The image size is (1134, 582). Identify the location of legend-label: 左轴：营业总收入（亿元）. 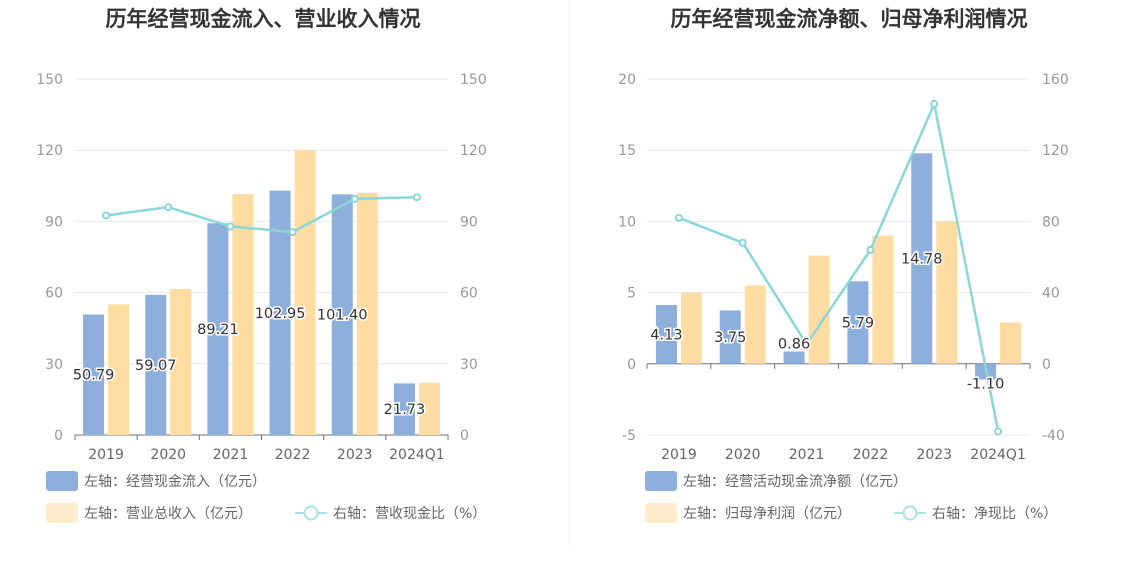
(168, 514).